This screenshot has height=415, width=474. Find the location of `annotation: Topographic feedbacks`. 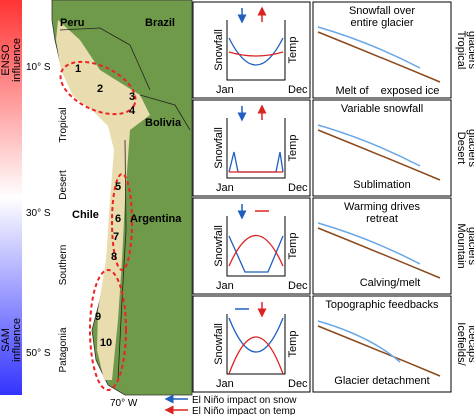

annotation: Topographic feedbacks is located at coordinates (382, 305).